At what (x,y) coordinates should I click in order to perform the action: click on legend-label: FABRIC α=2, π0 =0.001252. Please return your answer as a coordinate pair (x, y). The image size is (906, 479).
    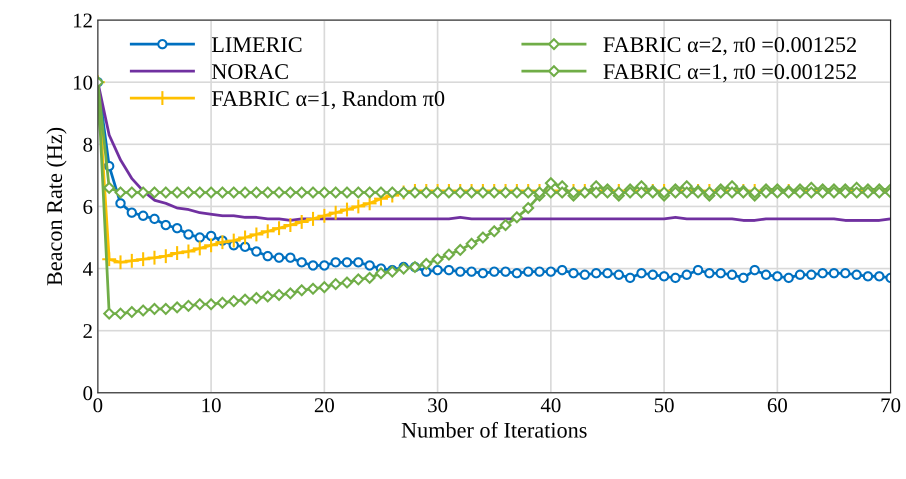
    Looking at the image, I should click on (729, 46).